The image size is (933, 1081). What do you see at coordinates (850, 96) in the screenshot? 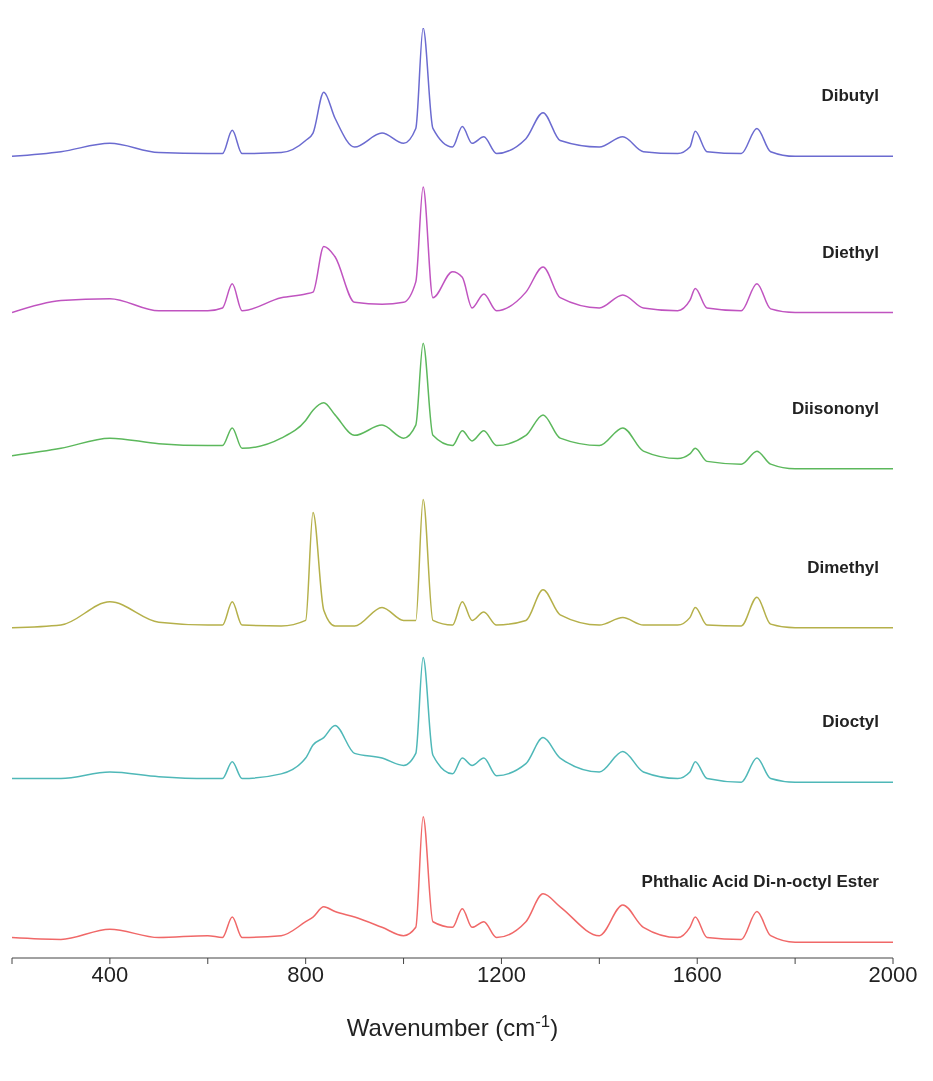
I see `text: Dibutyl` at bounding box center [850, 96].